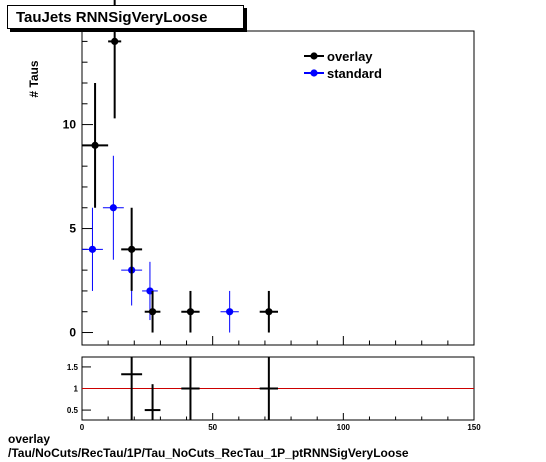 The image size is (546, 462). Describe the element at coordinates (274, 394) in the screenshot. I see `ratio-plot-frame: 0.5 1 1.5 0 50 100 150` at that location.